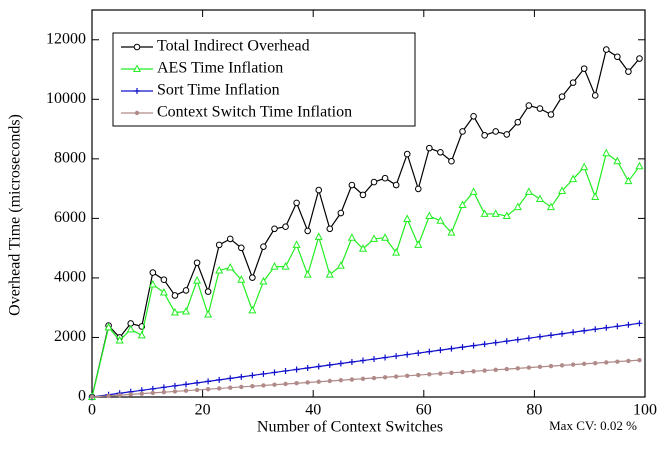 This screenshot has width=661, height=449. I want to click on x-axis-label: Number of Context Switches, so click(350, 427).